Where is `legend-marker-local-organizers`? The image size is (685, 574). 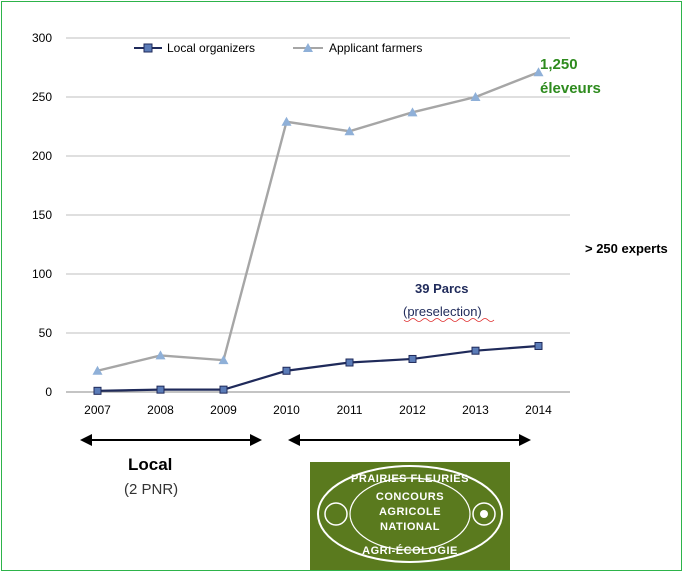 legend-marker-local-organizers is located at coordinates (148, 48).